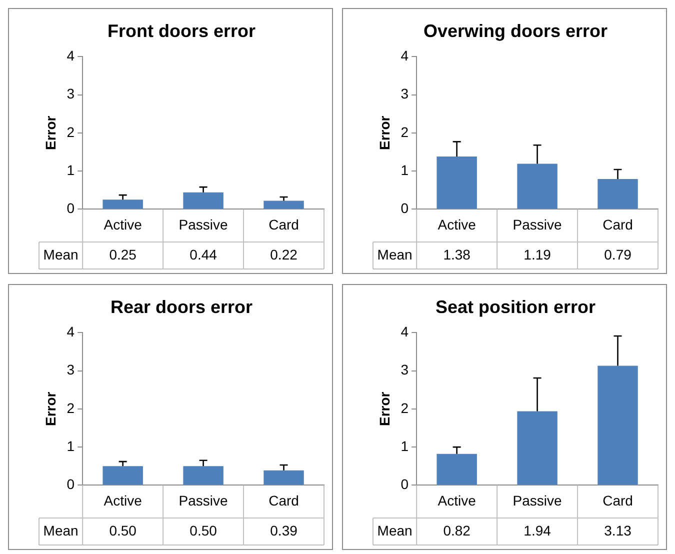  Describe the element at coordinates (538, 530) in the screenshot. I see `data-label: 1.94` at that location.